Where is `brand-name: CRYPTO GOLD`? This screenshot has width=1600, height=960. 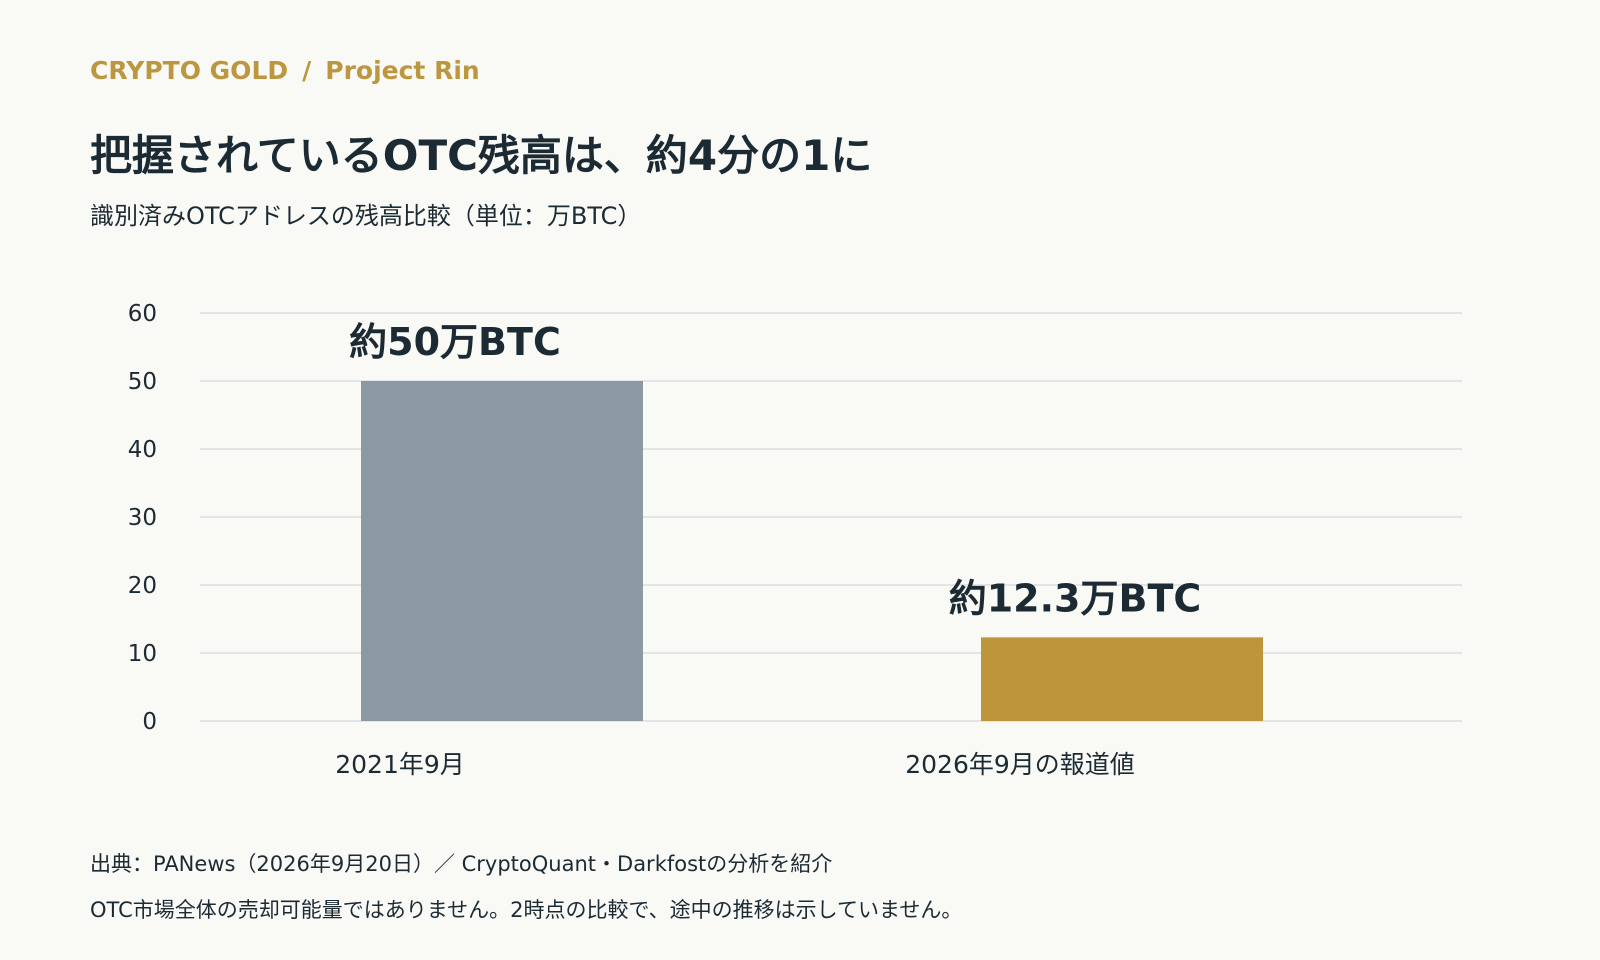 brand-name: CRYPTO GOLD is located at coordinates (189, 70).